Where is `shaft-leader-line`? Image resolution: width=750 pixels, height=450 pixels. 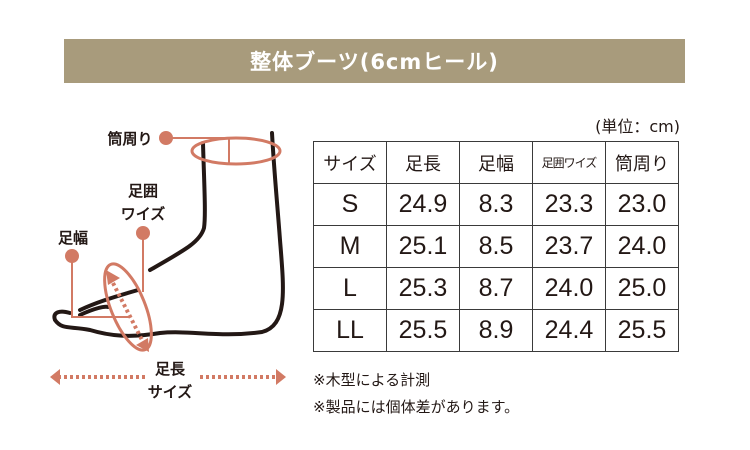
shaft-leader-line is located at coordinates (201, 150).